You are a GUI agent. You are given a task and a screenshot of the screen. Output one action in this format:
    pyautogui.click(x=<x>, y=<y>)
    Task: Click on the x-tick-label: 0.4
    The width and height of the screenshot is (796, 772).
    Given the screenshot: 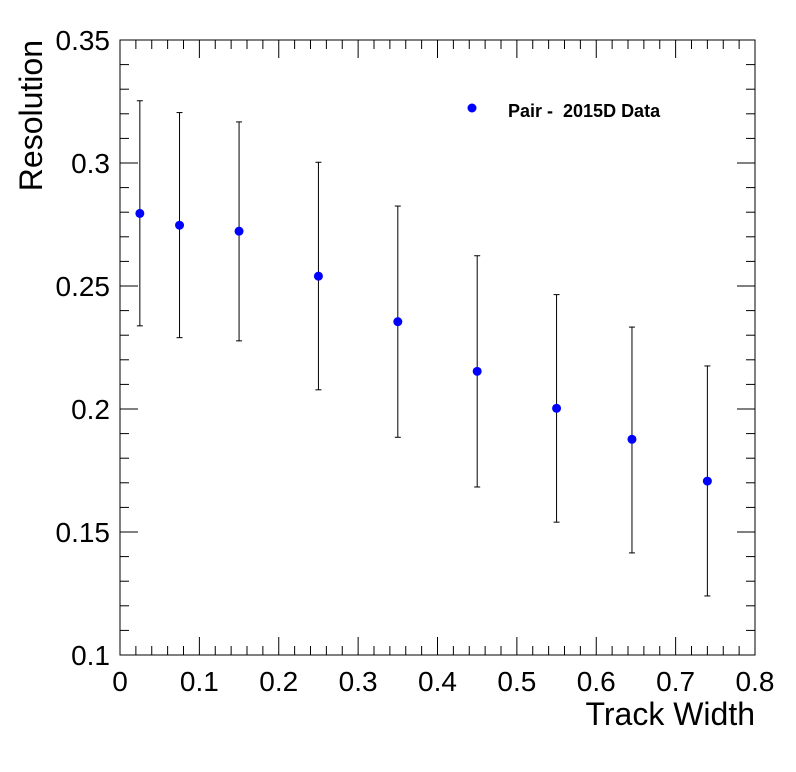 What is the action you would take?
    pyautogui.click(x=437, y=681)
    